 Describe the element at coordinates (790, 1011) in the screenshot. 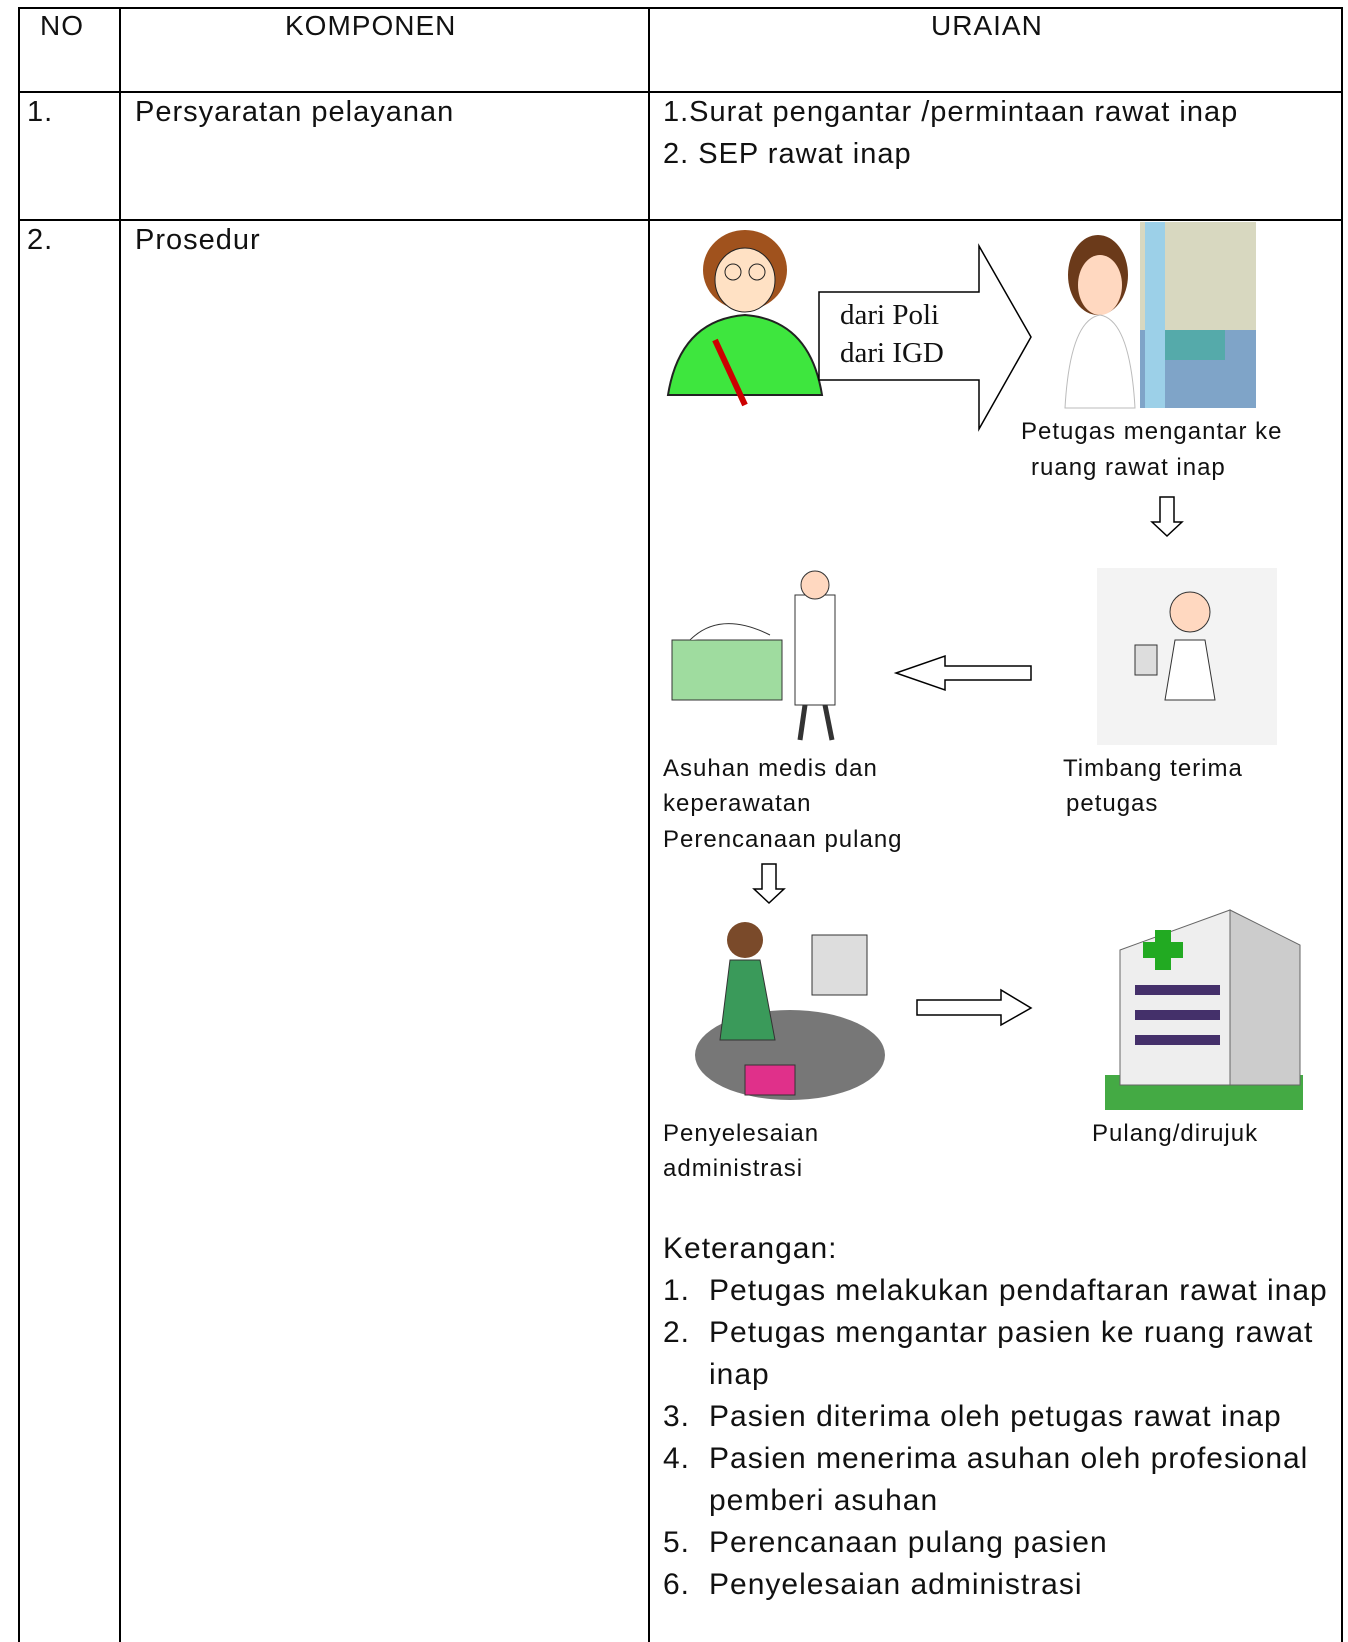

I see `illustration-admin` at that location.